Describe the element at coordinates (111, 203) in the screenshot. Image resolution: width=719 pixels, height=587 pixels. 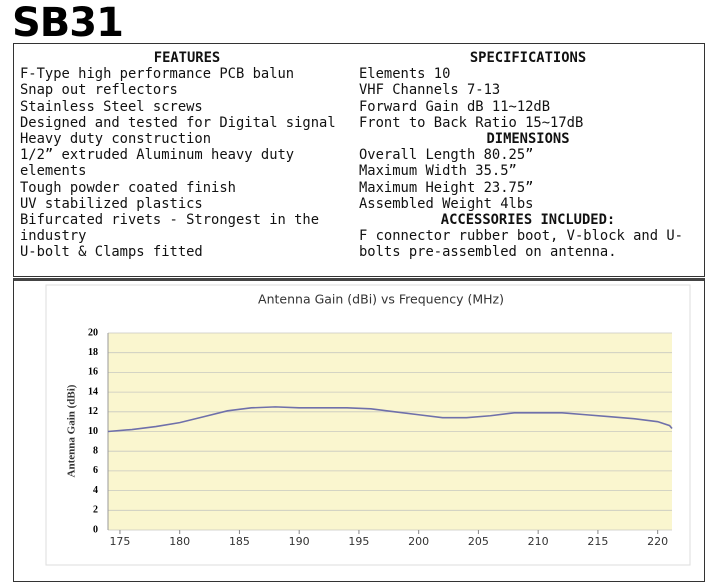
I see `feature-item: UV stabilized plastics` at that location.